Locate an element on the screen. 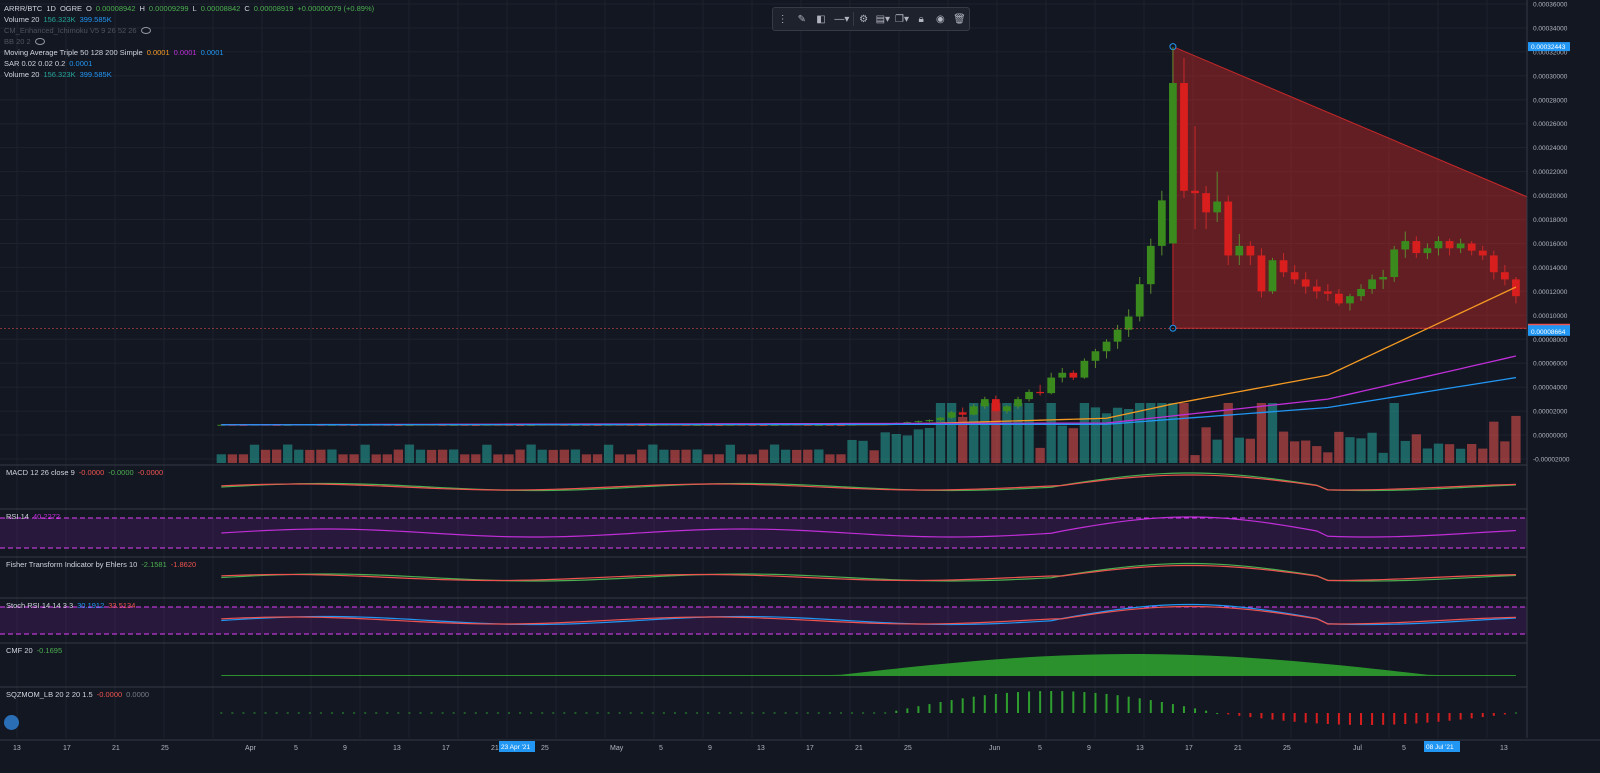 The width and height of the screenshot is (1600, 773). time-tick-label: 21 is located at coordinates (495, 748).